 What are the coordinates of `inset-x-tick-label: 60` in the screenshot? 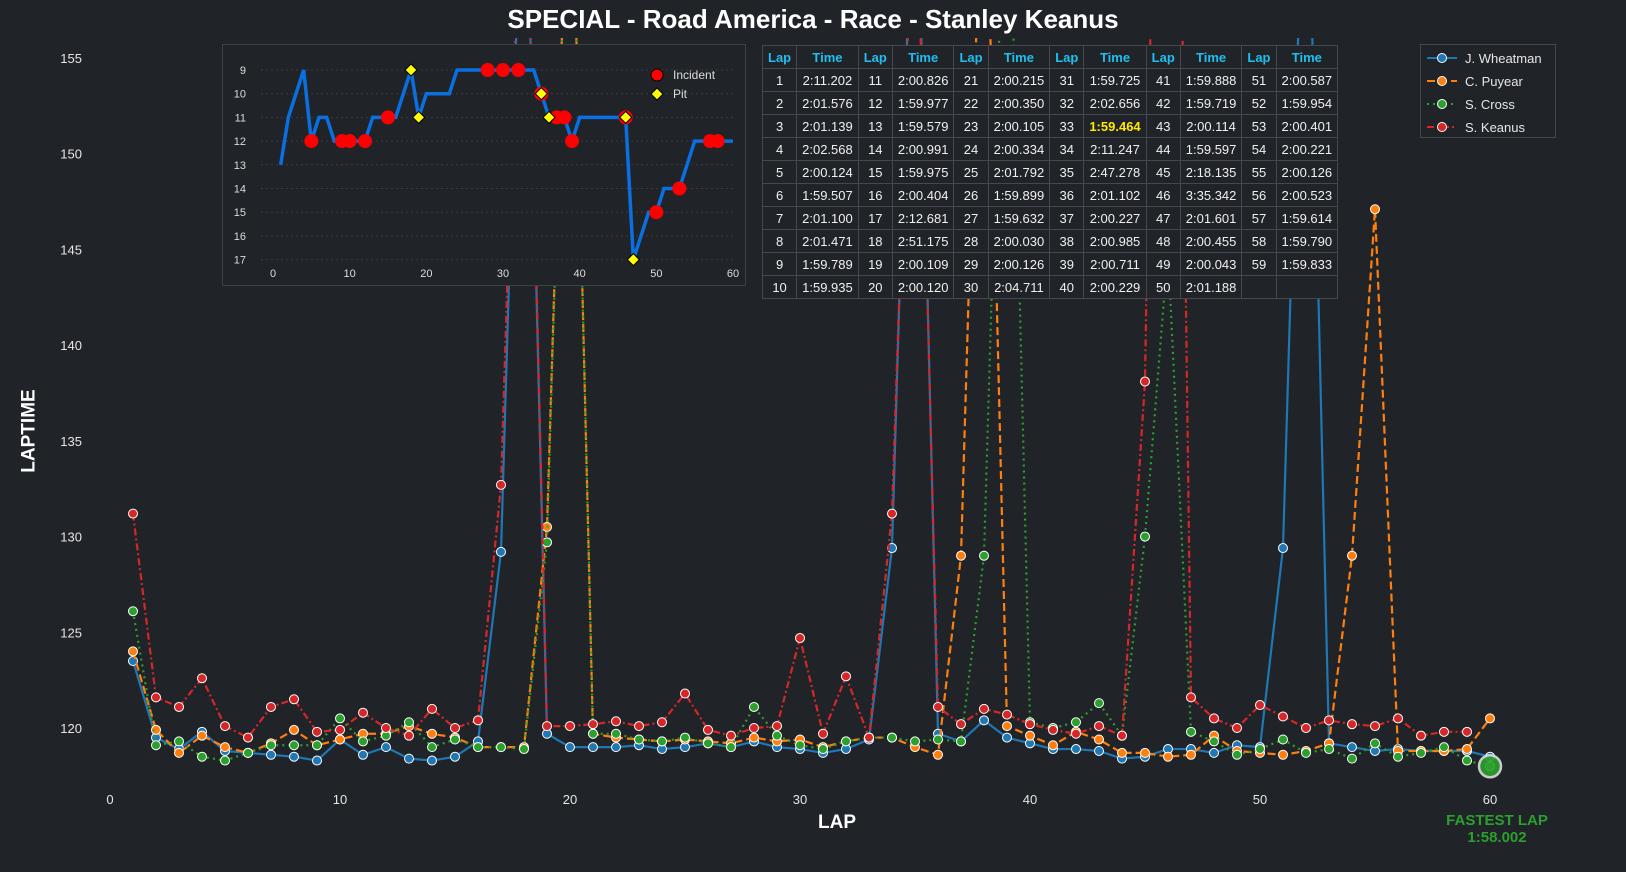 It's located at (733, 274).